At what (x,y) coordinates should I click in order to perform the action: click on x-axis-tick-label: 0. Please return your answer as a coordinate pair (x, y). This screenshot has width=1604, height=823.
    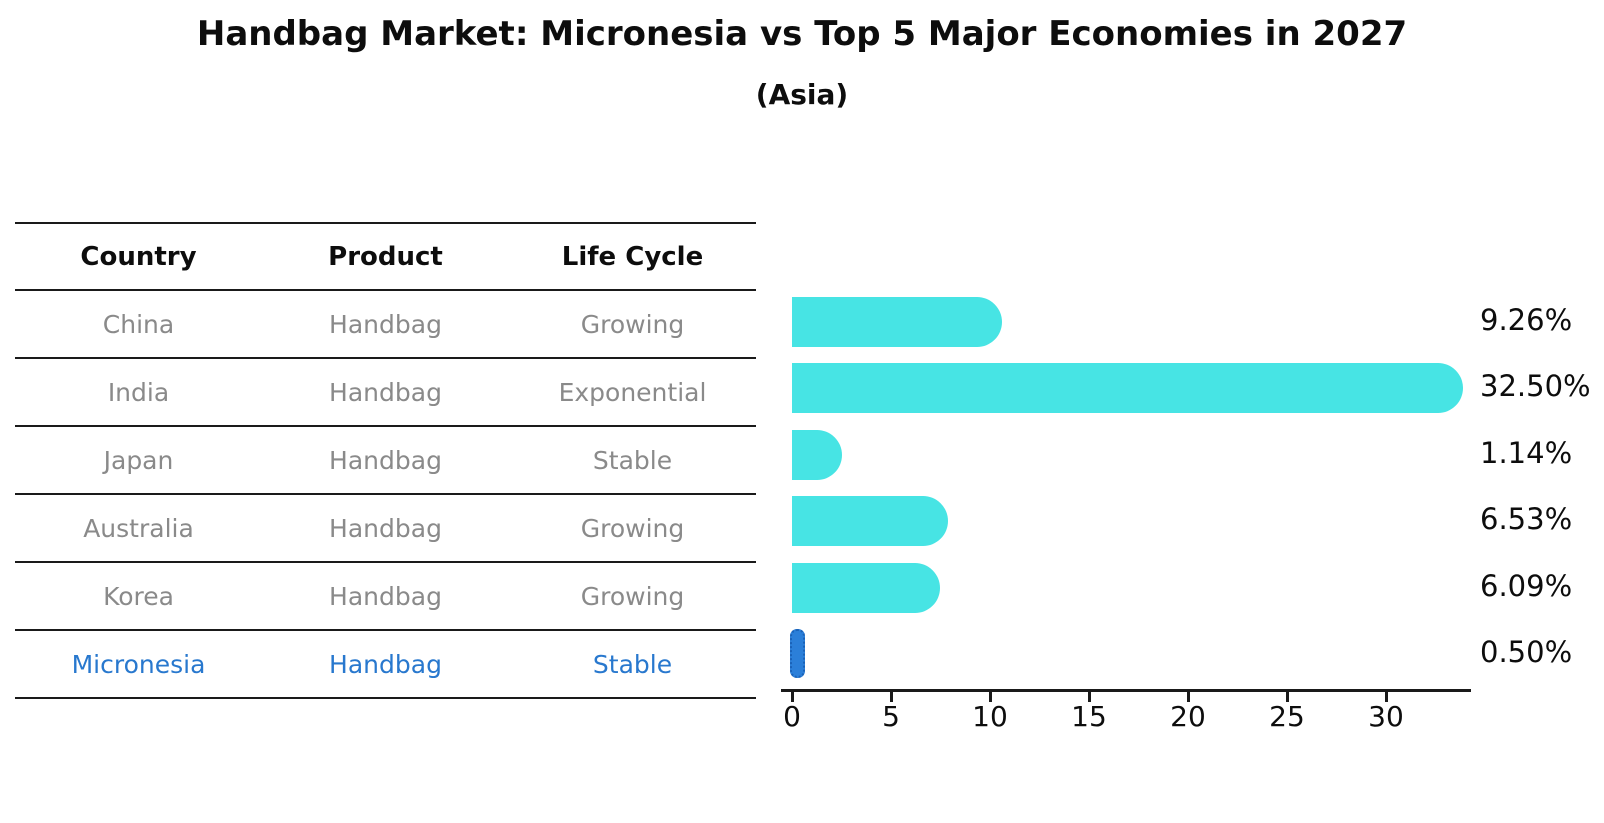
    Looking at the image, I should click on (792, 716).